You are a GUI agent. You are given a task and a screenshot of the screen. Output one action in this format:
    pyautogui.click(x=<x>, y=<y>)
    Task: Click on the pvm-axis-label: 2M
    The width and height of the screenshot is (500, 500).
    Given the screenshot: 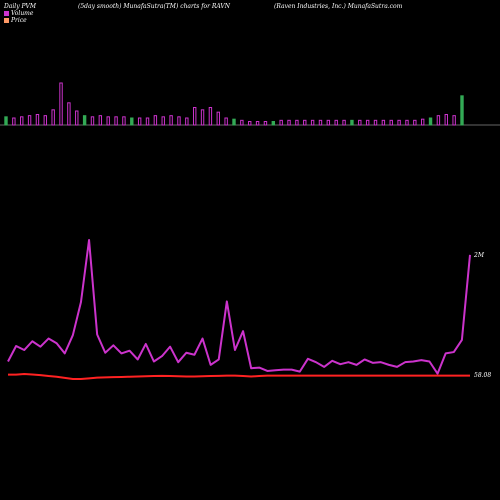 What is the action you would take?
    pyautogui.click(x=479, y=255)
    